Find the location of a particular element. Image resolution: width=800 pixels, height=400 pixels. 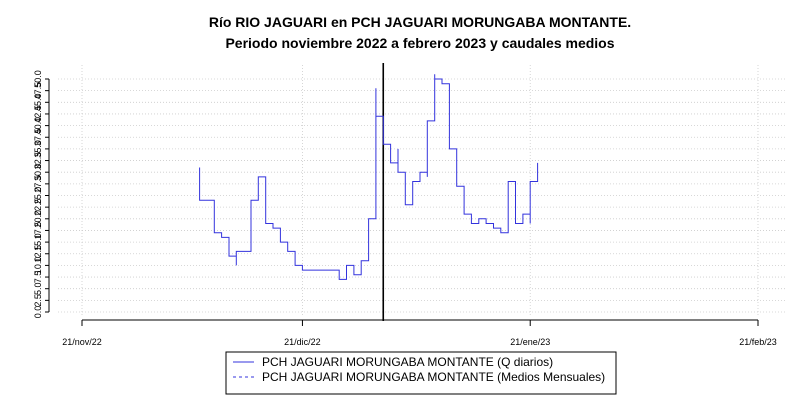

y-tick-label: 30.0 is located at coordinates (38, 172).